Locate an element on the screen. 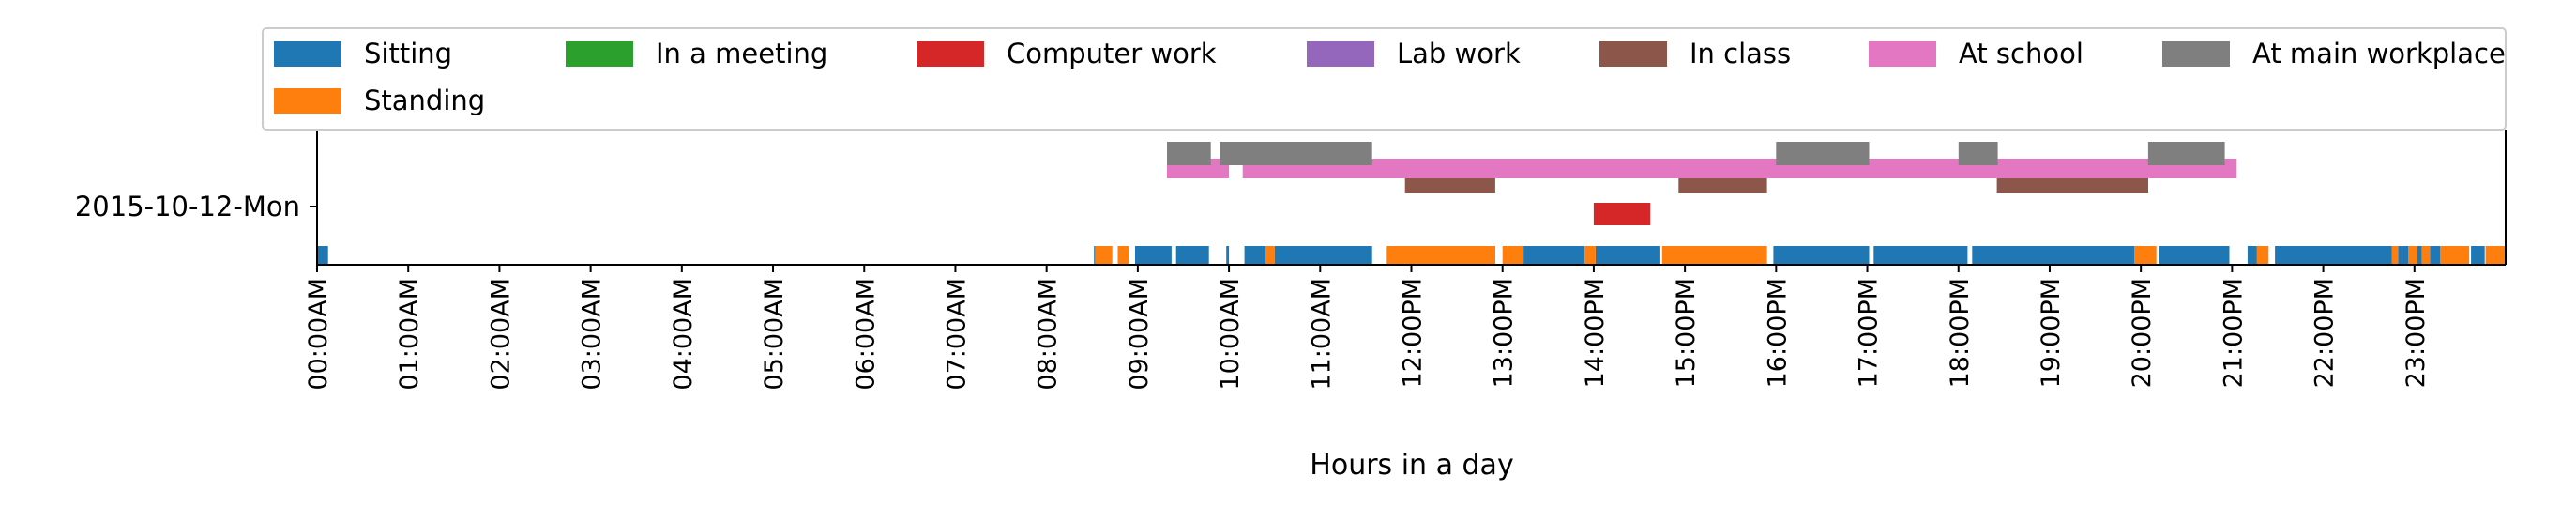  x-tick-label: 12:00PM is located at coordinates (1413, 333).